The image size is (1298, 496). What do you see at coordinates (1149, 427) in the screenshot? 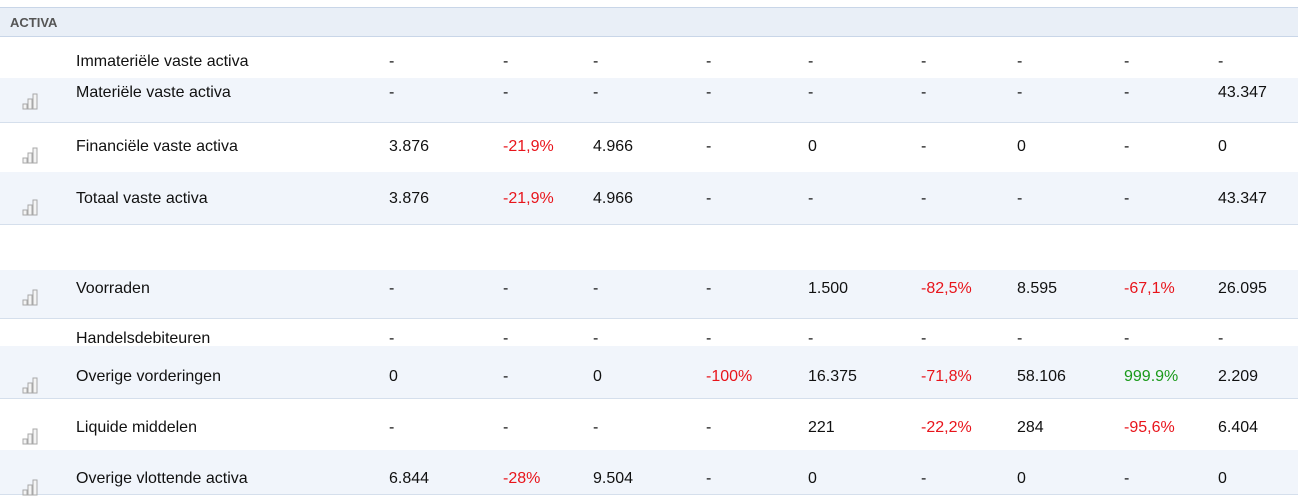
I see `cell-value: -95,6%` at bounding box center [1149, 427].